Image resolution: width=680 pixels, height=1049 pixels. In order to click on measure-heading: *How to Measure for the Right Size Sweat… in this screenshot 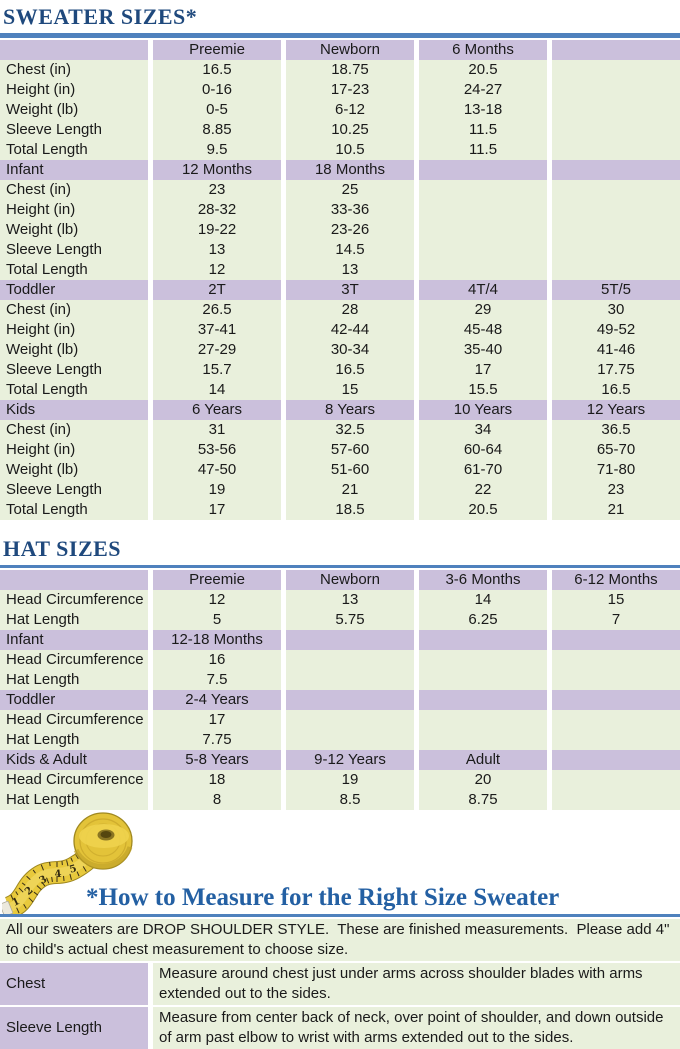, I will do `click(322, 898)`.